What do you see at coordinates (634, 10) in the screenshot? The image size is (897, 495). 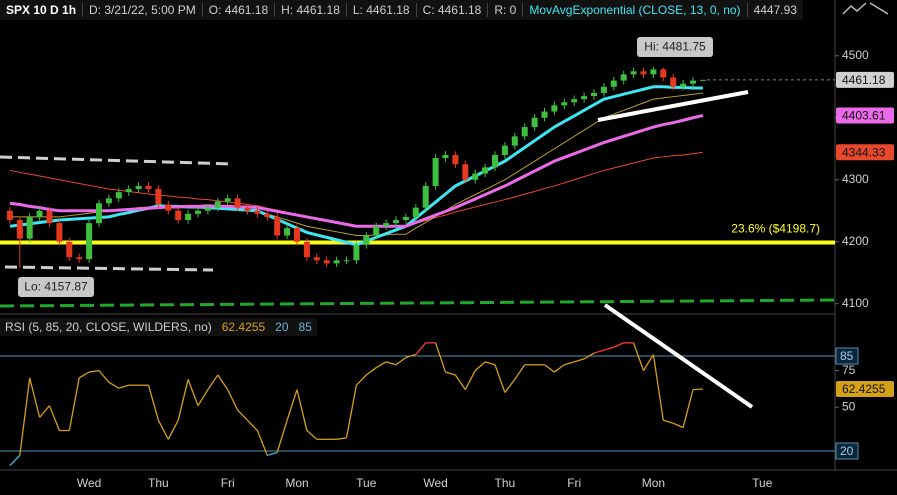 I see `study-name: MovAvgExponential (CLOSE, 13, 0, no)` at bounding box center [634, 10].